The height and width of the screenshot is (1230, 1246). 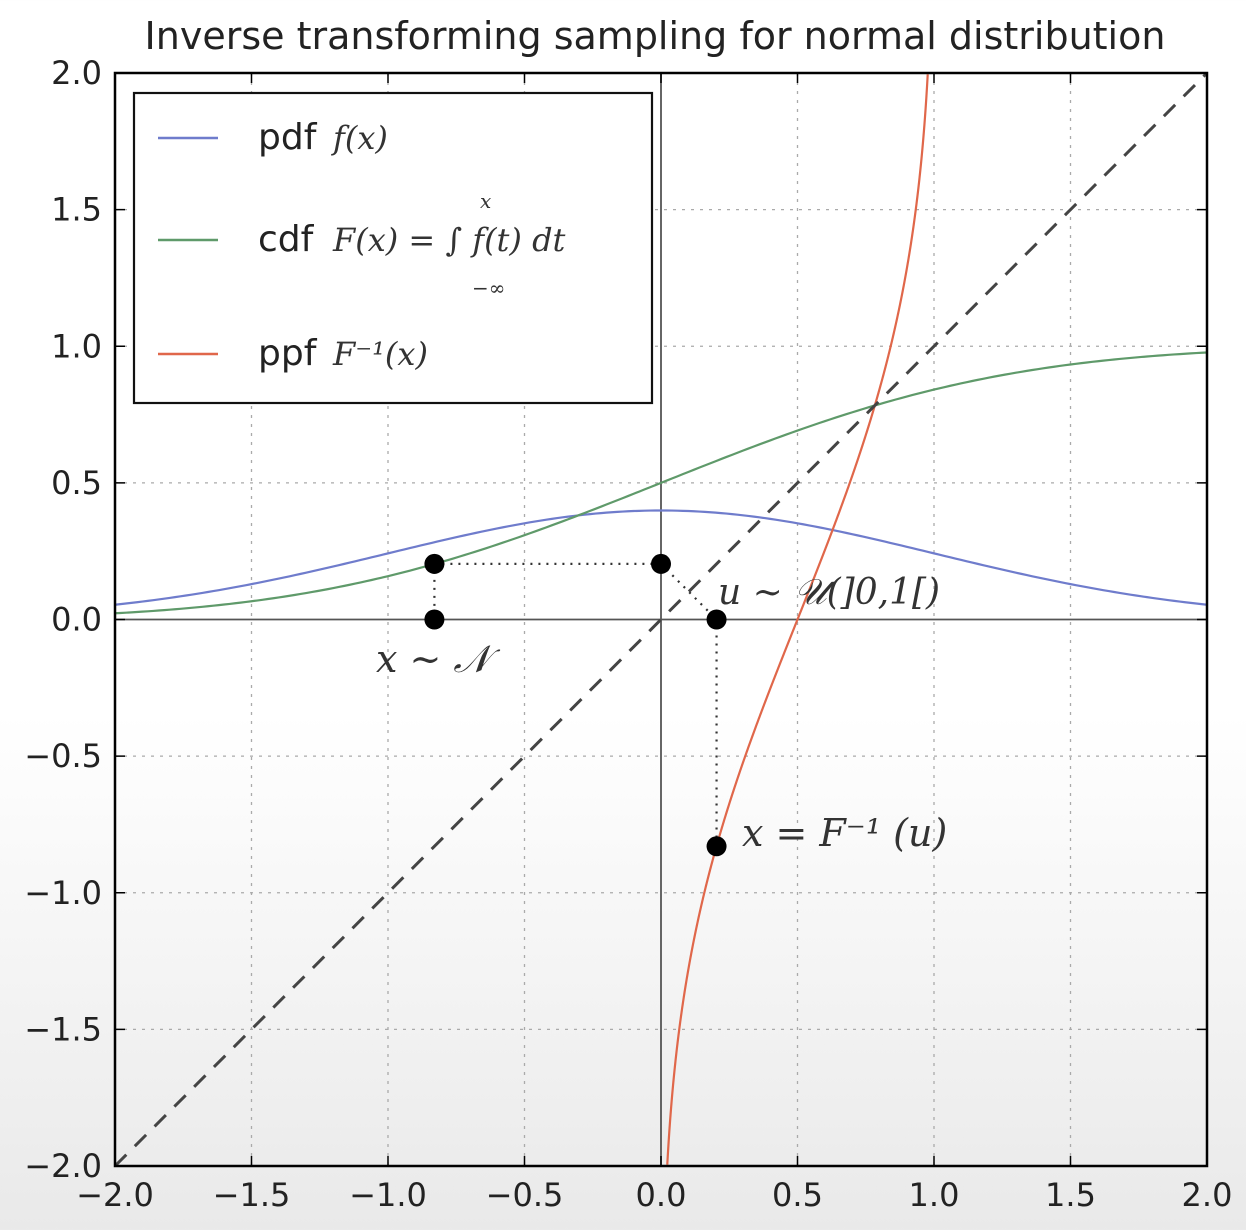 What do you see at coordinates (76, 620) in the screenshot?
I see `y-tick-label: 0.0` at bounding box center [76, 620].